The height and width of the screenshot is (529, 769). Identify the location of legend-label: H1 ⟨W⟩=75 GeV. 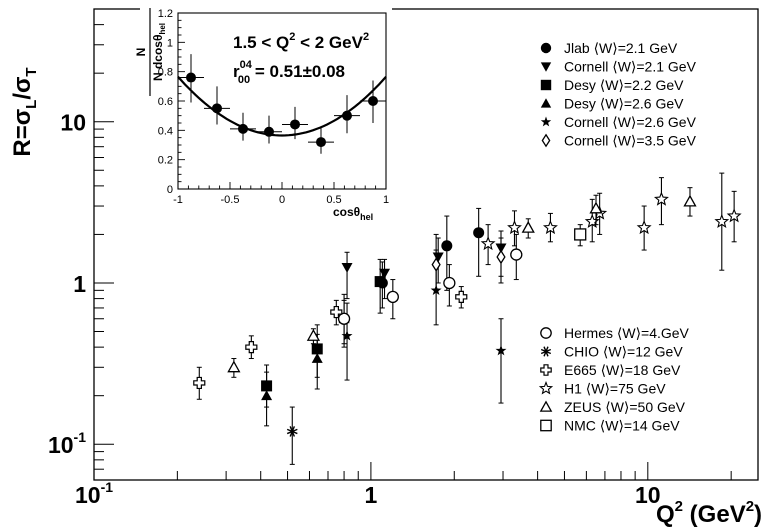
(615, 389).